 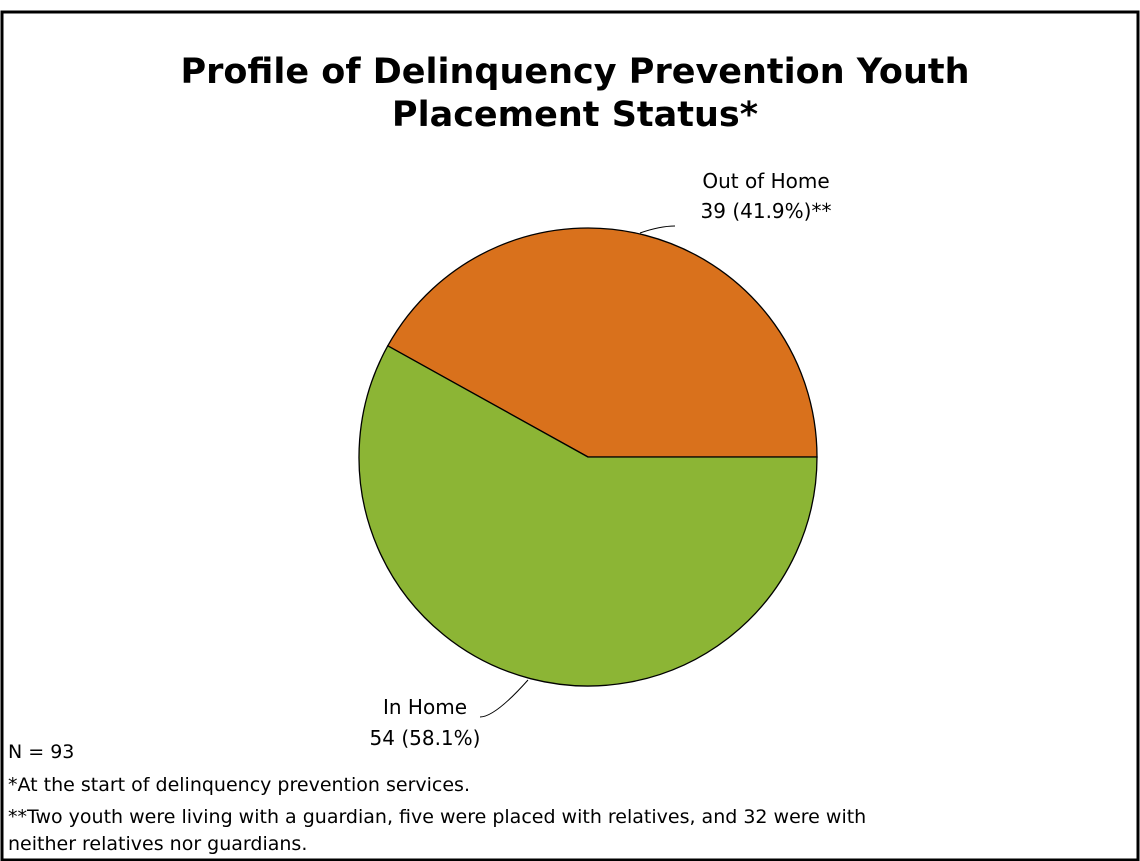 What do you see at coordinates (425, 738) in the screenshot?
I see `value-label: 54 (58.1%)` at bounding box center [425, 738].